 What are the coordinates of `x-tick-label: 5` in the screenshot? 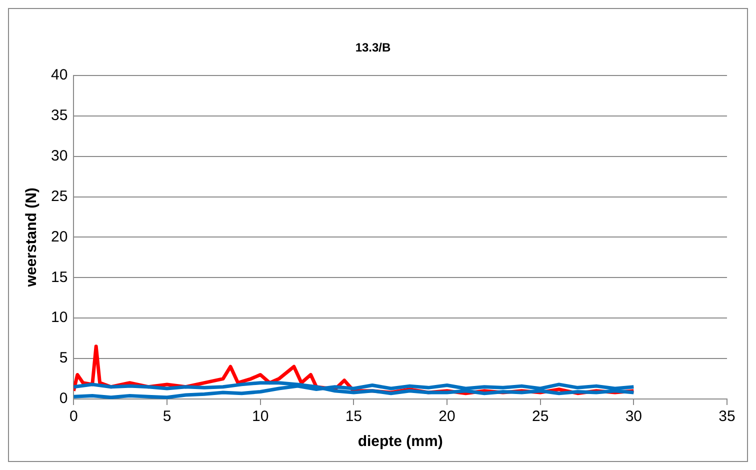 It's located at (167, 417).